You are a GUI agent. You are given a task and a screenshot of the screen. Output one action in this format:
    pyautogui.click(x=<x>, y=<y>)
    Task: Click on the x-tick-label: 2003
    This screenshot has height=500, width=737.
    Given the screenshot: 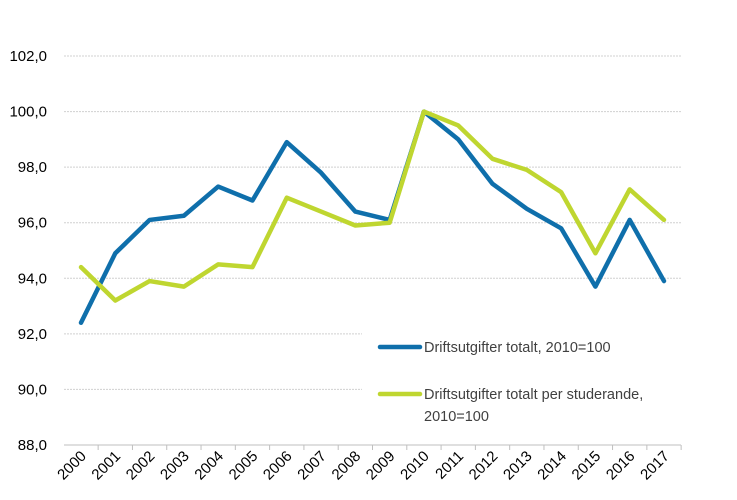 What is the action you would take?
    pyautogui.click(x=175, y=466)
    